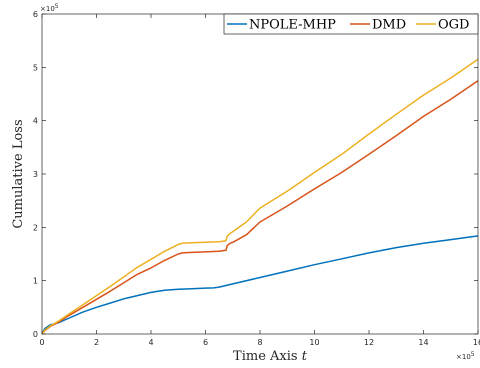 This screenshot has height=368, width=480. Describe the element at coordinates (270, 356) in the screenshot. I see `x-axis-label: Time Axis t` at that location.